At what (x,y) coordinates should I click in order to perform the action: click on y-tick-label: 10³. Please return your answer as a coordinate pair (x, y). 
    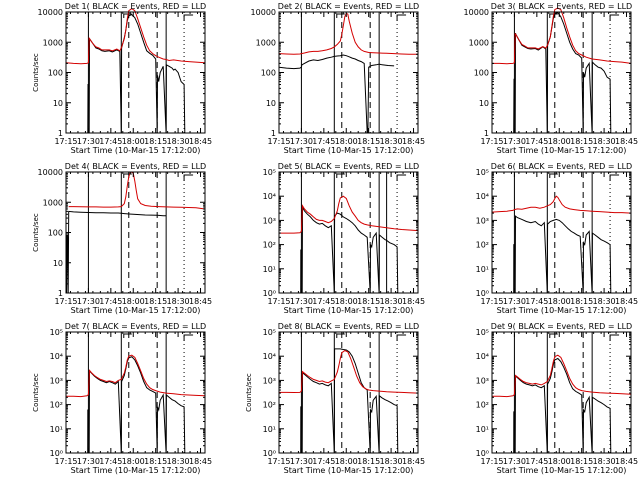
    Looking at the image, I should click on (56, 380).